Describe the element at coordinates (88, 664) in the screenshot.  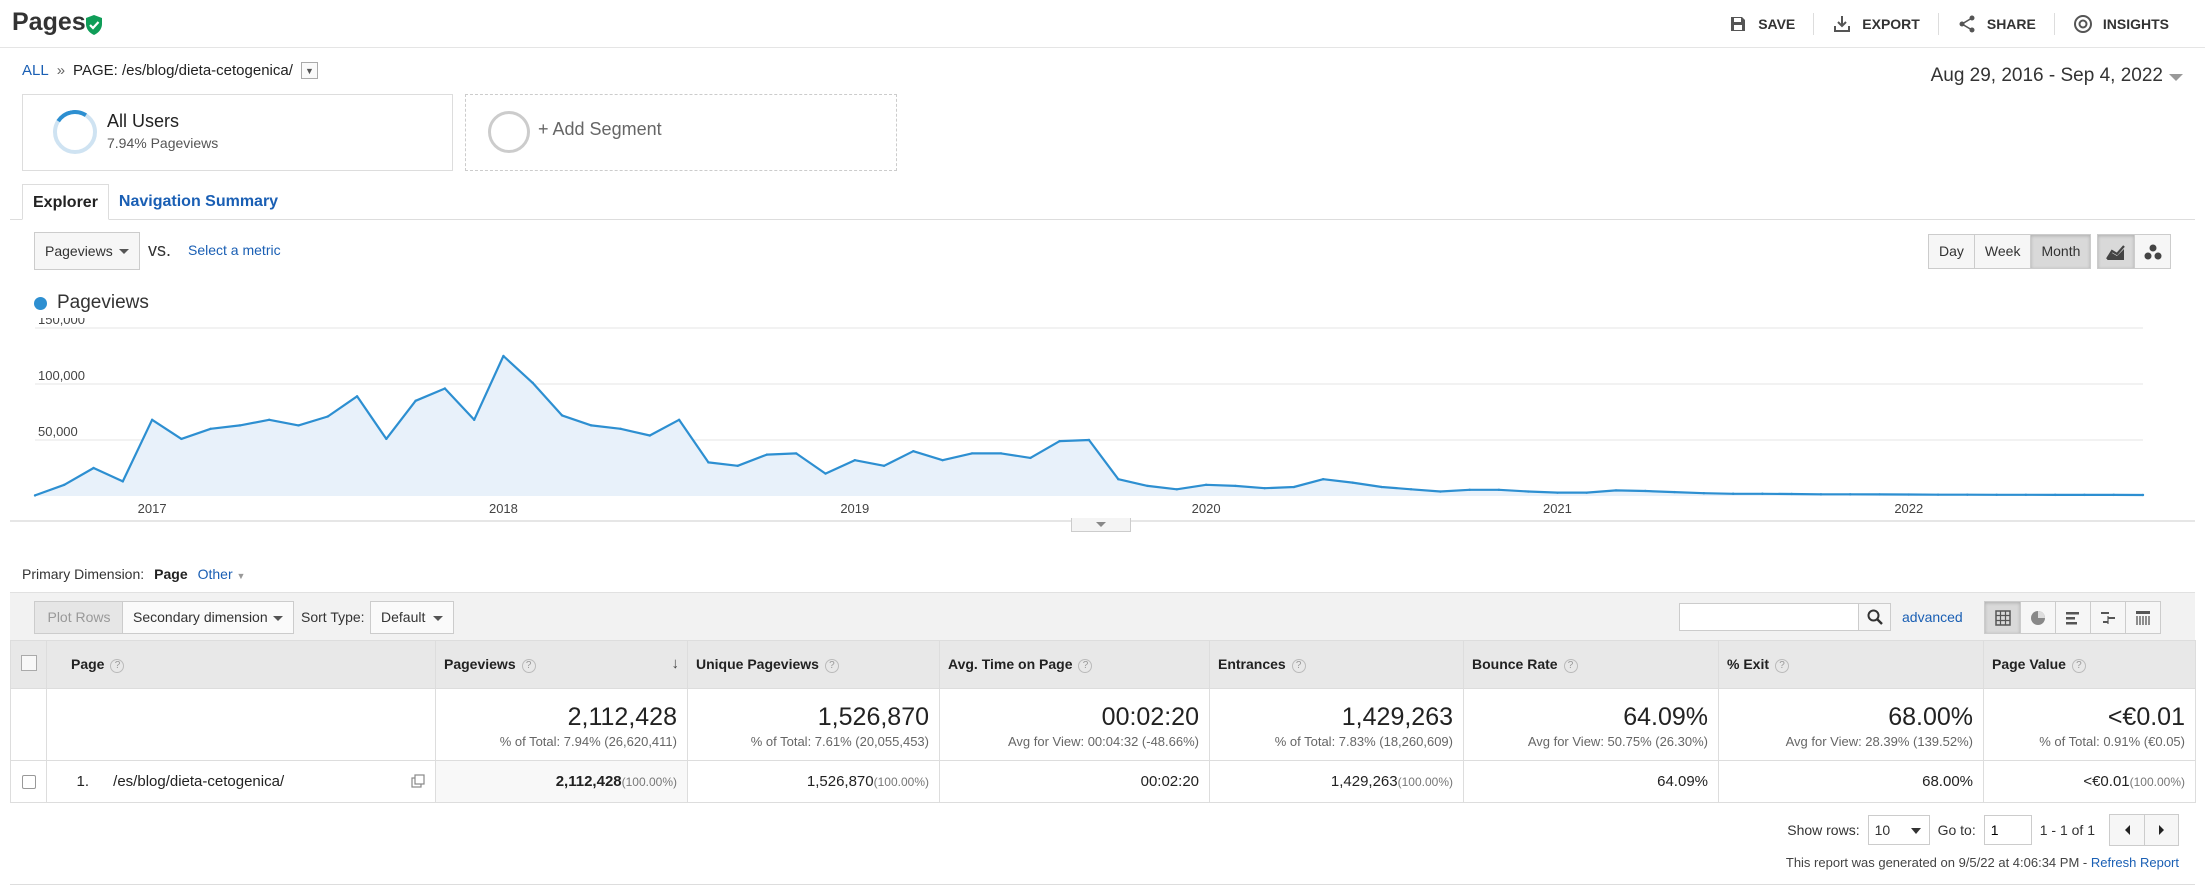
I see `column-label: Page` at that location.